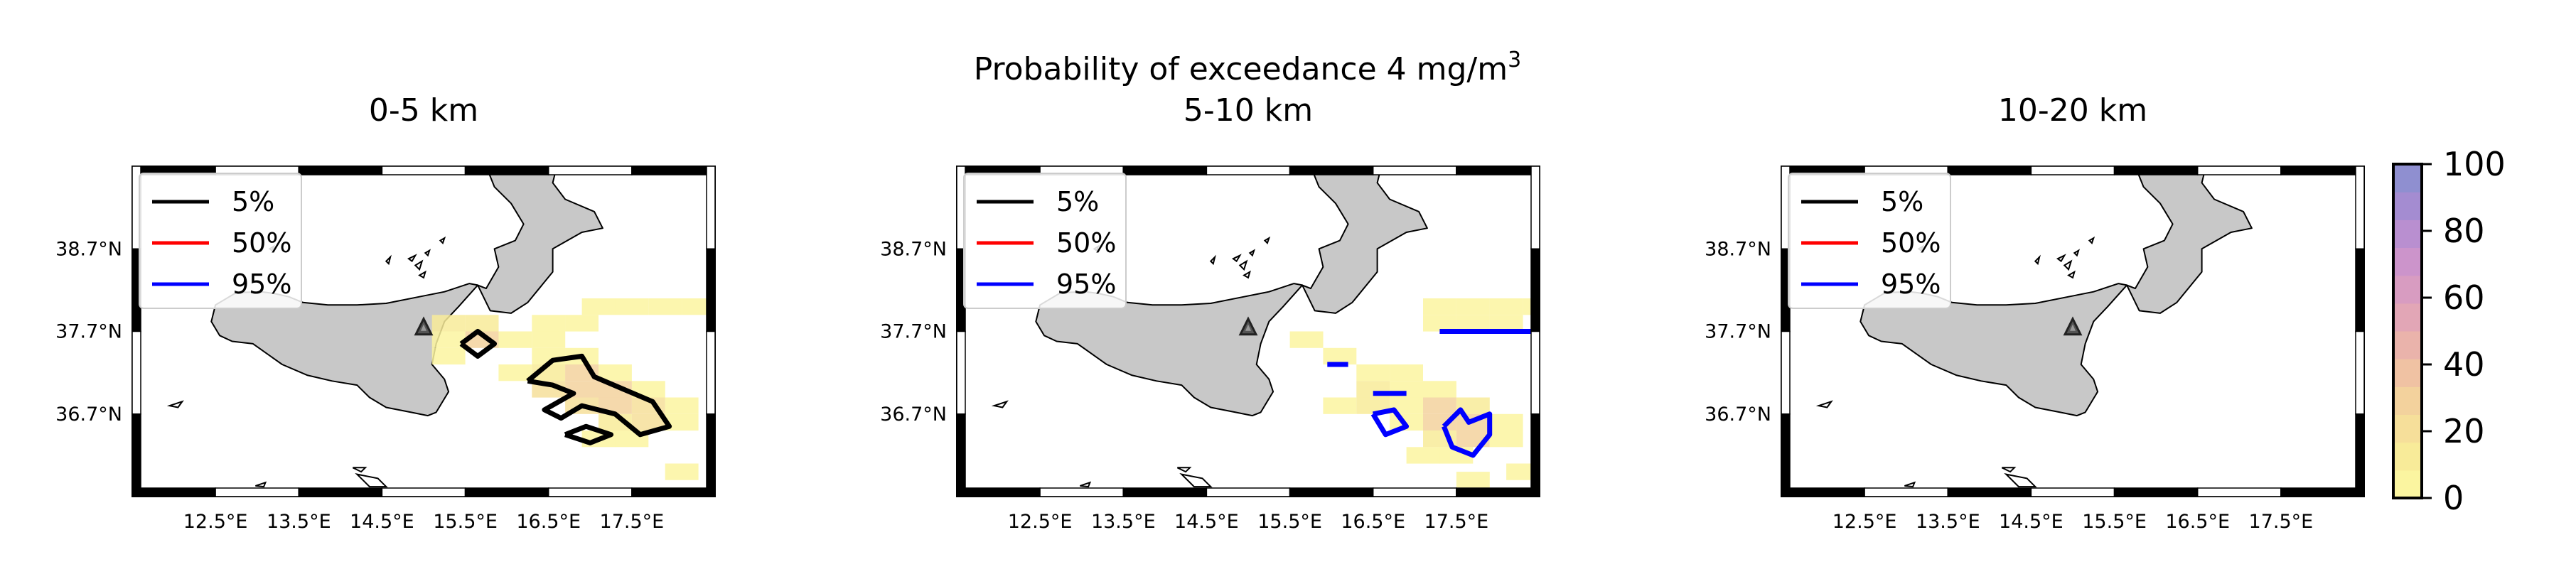  Describe the element at coordinates (1869, 241) in the screenshot. I see `legend: 5% 50% 95%` at that location.